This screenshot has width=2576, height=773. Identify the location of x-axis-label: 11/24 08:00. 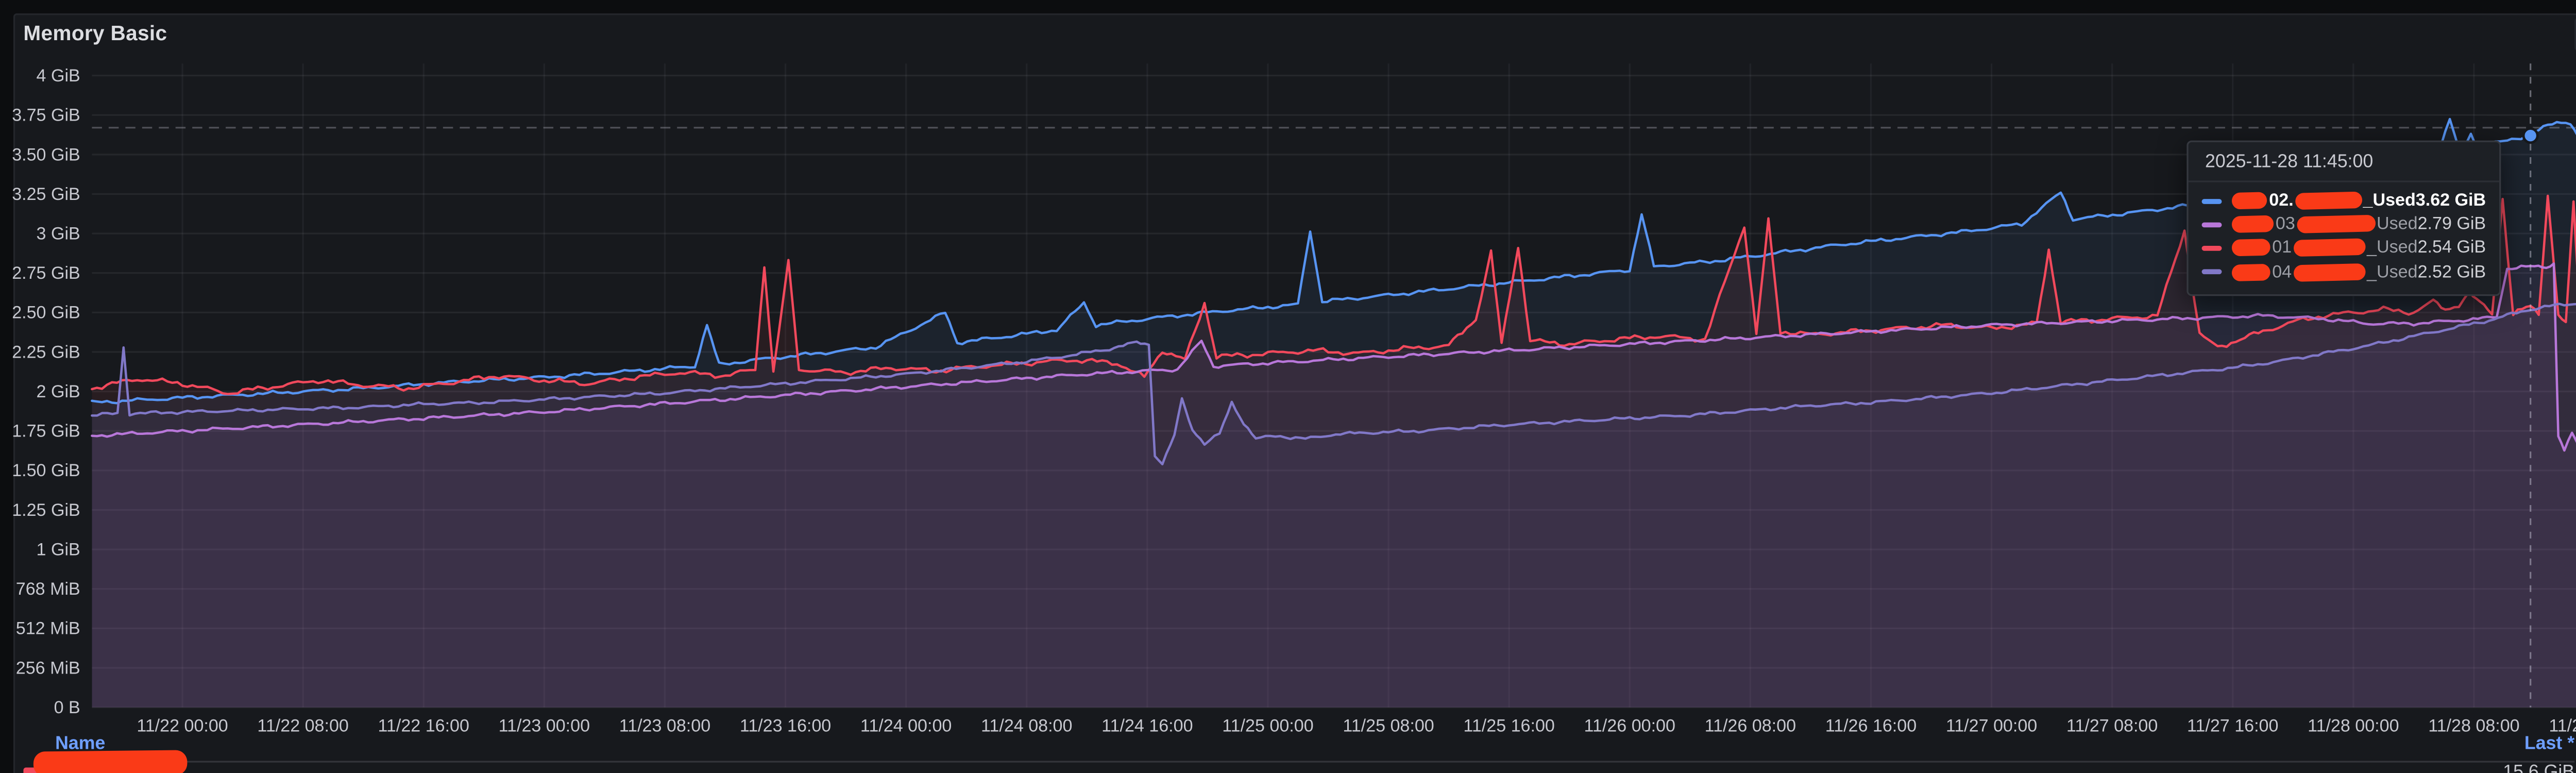
(1026, 726).